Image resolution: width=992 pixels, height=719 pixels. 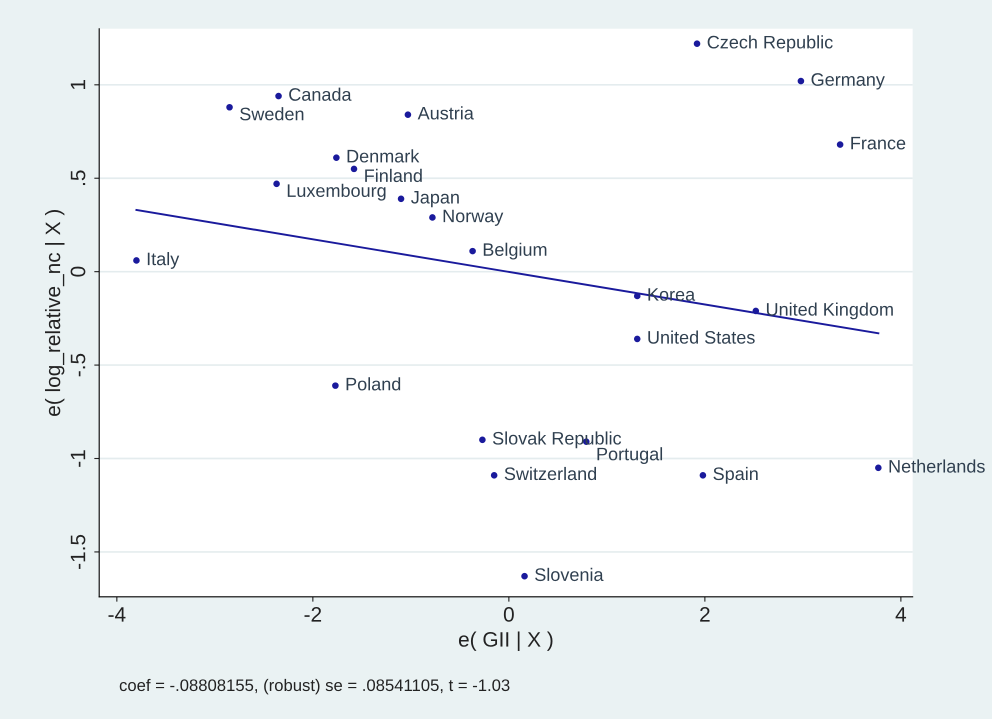 I want to click on annotation: Italy, so click(x=164, y=260).